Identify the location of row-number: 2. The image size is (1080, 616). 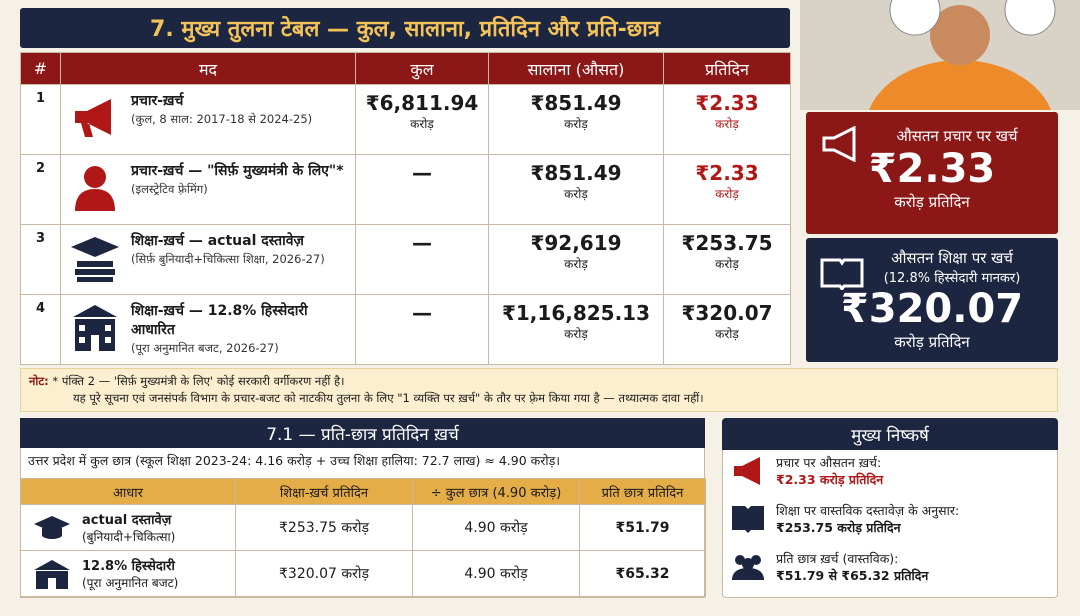
(40, 189).